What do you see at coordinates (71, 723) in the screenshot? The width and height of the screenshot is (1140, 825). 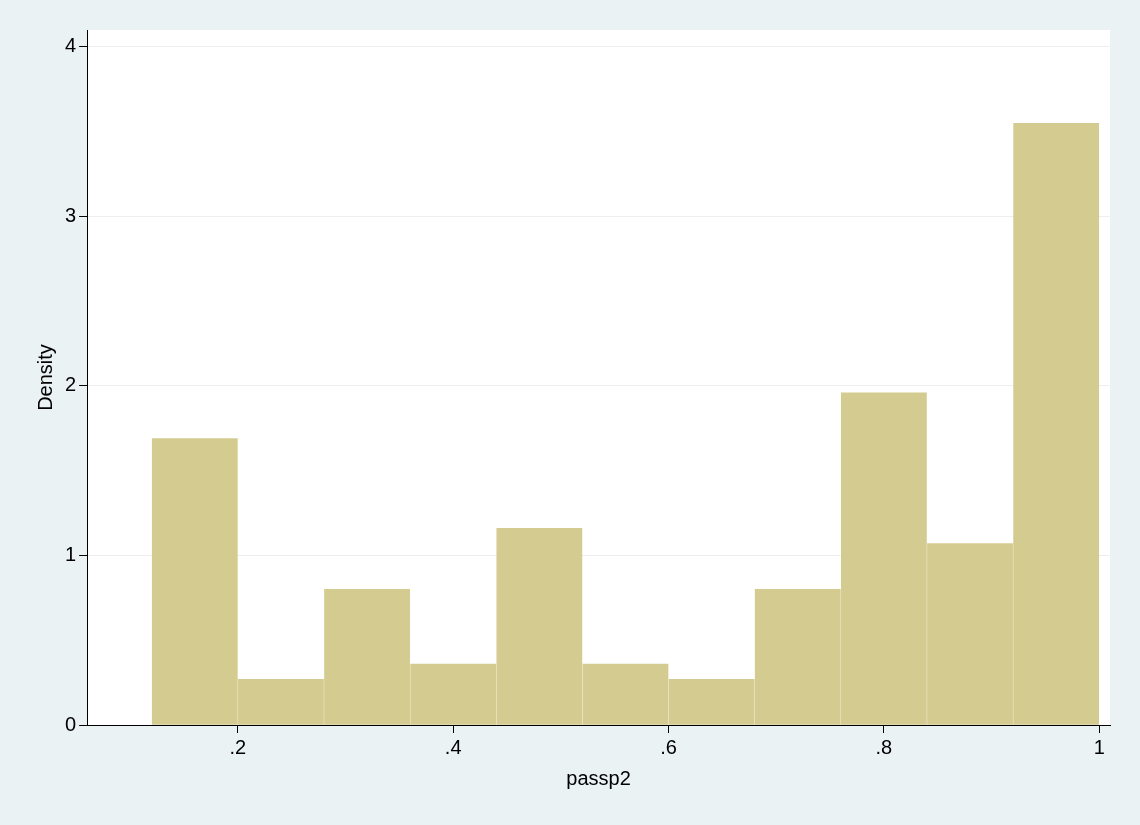 I see `y-tick-label: 0` at bounding box center [71, 723].